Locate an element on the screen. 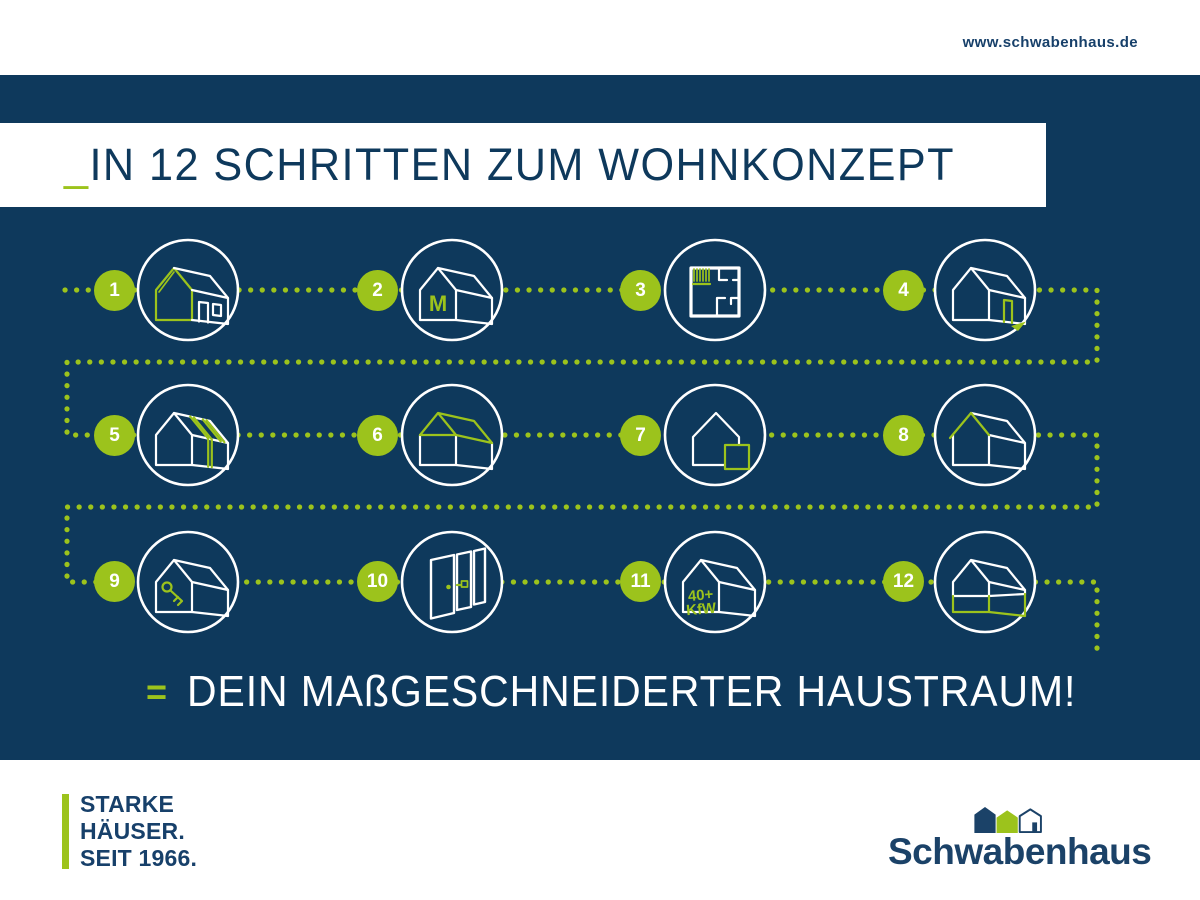 Image resolution: width=1200 pixels, height=900 pixels. step-8-number-badge: 8 is located at coordinates (903, 435).